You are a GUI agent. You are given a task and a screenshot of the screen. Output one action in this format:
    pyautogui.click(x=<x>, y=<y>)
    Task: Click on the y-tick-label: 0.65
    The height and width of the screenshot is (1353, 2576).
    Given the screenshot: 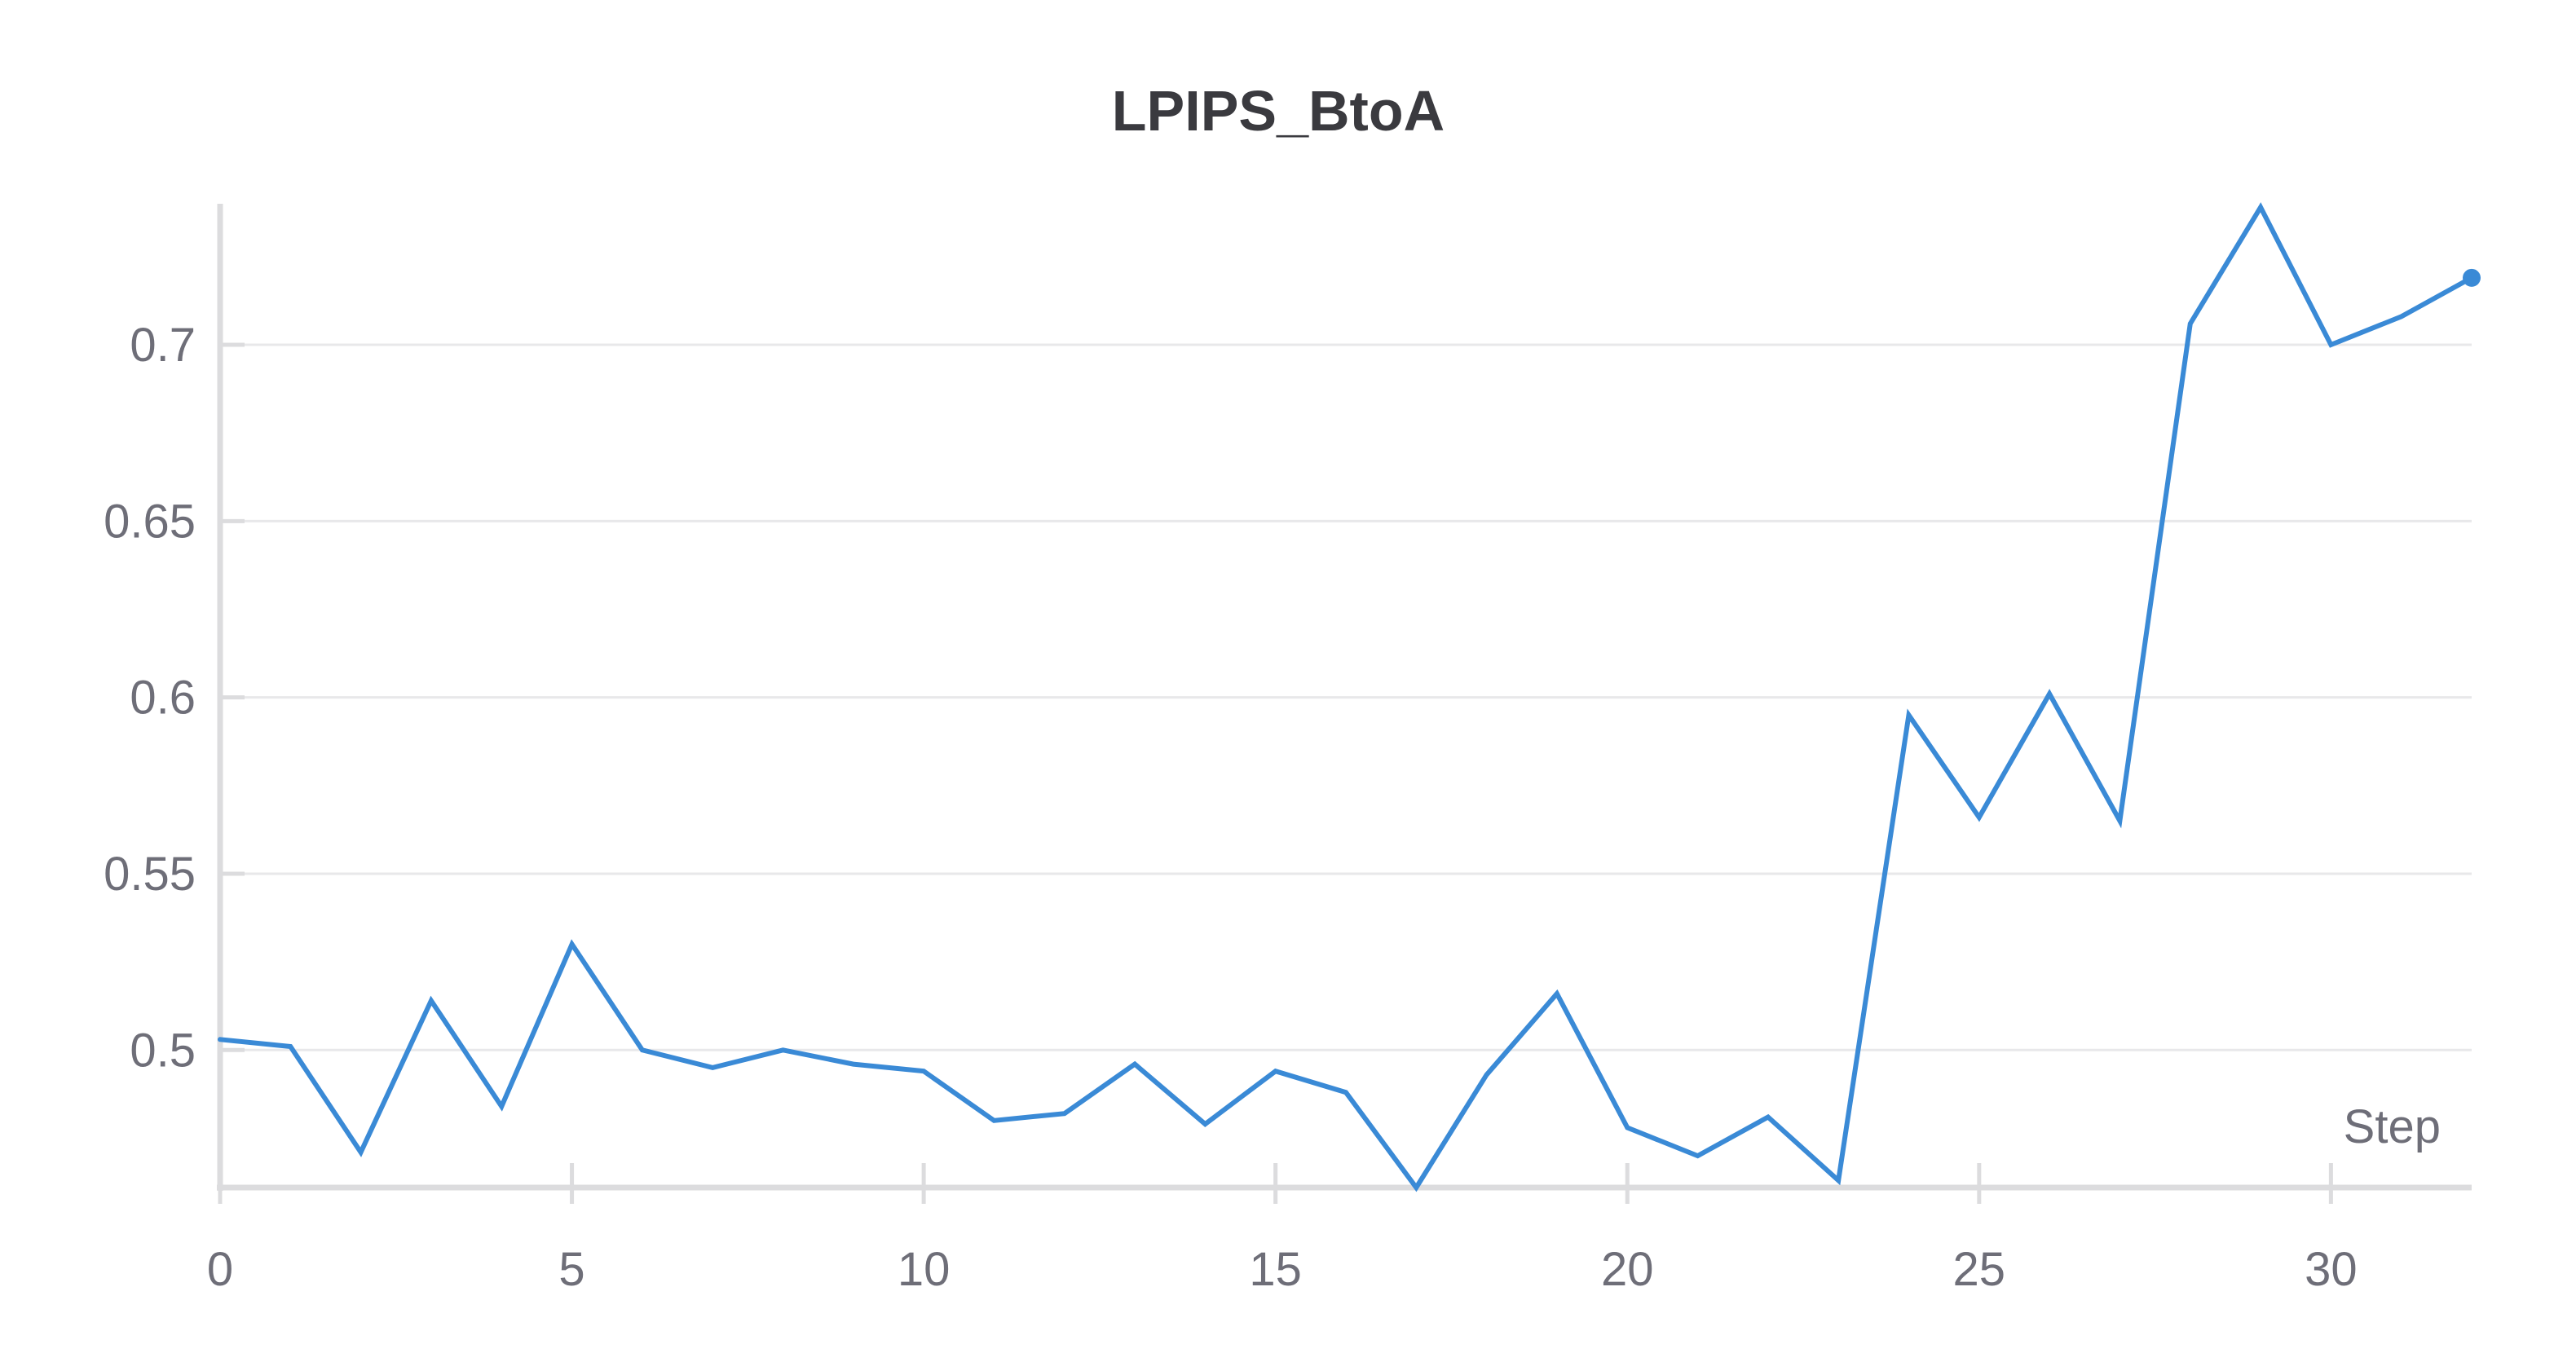 What is the action you would take?
    pyautogui.click(x=150, y=521)
    